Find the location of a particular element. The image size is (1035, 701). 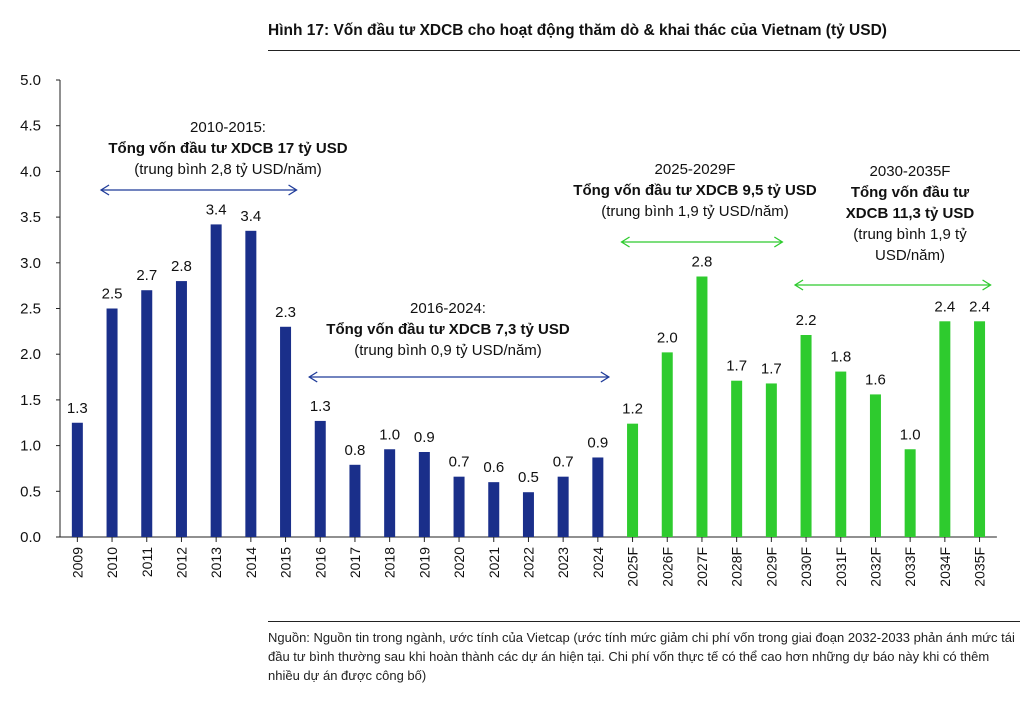

data-label: 1.8 is located at coordinates (840, 357).